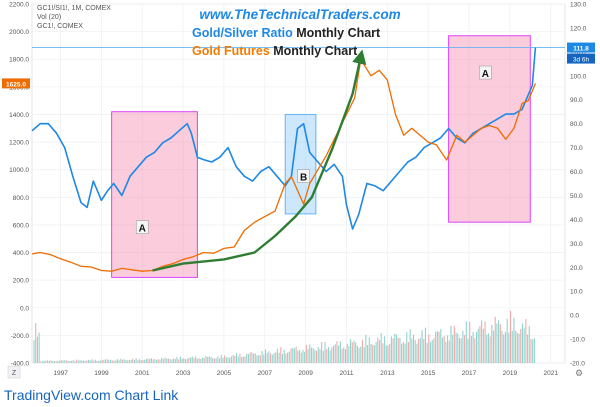 The height and width of the screenshot is (407, 600). What do you see at coordinates (101, 373) in the screenshot?
I see `x-tick-label: 1999` at bounding box center [101, 373].